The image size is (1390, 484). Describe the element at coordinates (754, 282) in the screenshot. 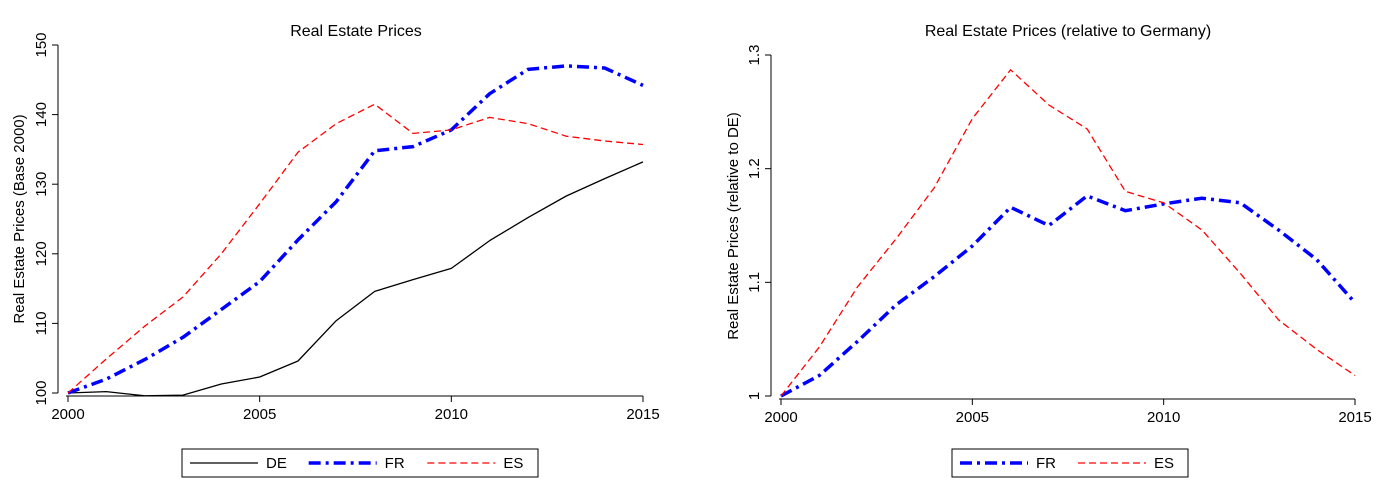

I see `y-tick-label: 1.1` at that location.